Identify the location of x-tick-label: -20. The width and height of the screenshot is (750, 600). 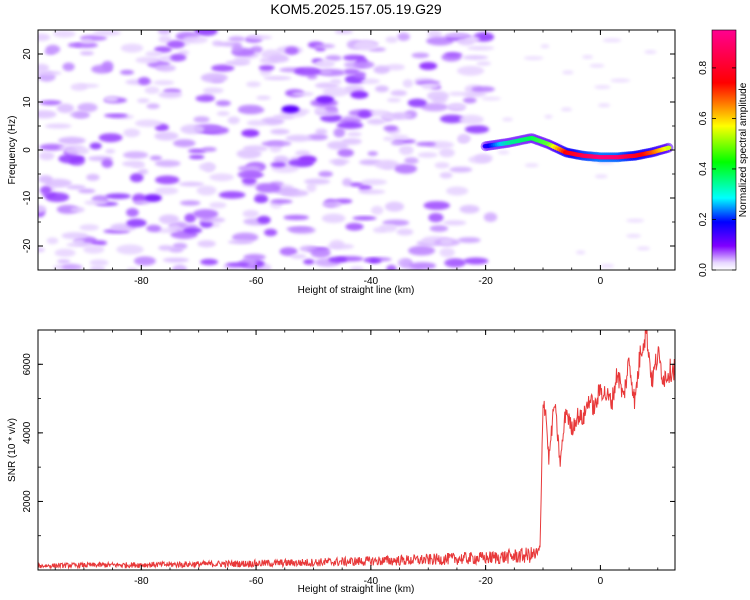
(485, 581).